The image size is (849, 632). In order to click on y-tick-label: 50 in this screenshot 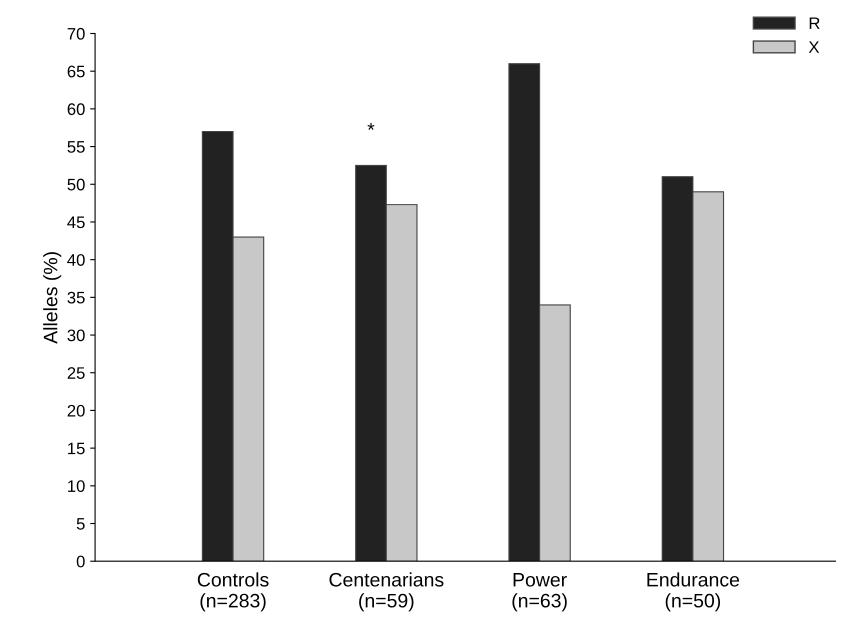, I will do `click(76, 184)`.